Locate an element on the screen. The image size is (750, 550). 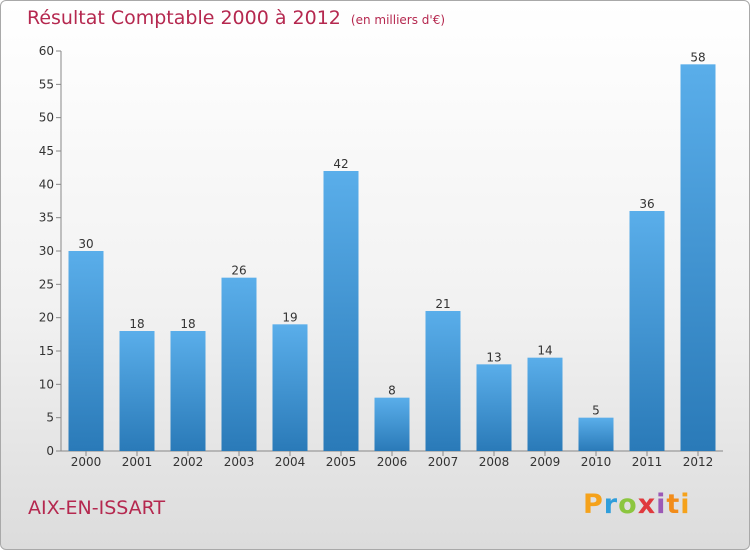
x-tick-label: 2001 is located at coordinates (137, 462).